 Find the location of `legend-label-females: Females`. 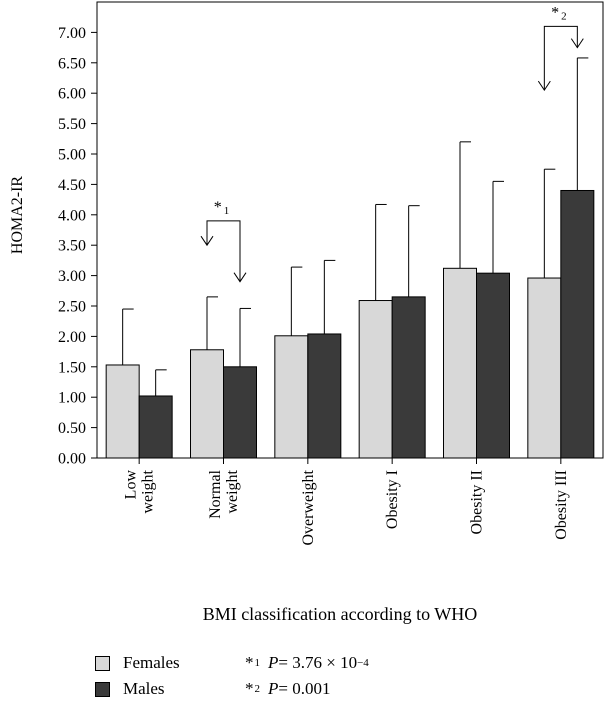

legend-label-females: Females is located at coordinates (151, 662).